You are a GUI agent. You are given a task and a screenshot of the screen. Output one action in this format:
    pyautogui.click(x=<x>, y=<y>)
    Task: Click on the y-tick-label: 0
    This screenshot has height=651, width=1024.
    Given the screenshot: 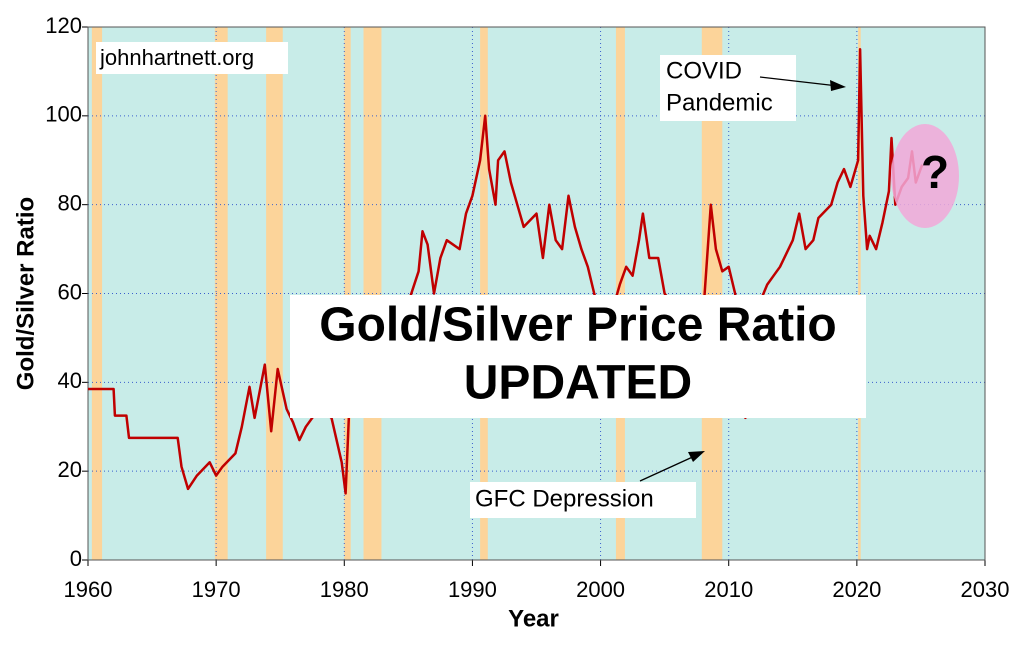 What is the action you would take?
    pyautogui.click(x=76, y=558)
    